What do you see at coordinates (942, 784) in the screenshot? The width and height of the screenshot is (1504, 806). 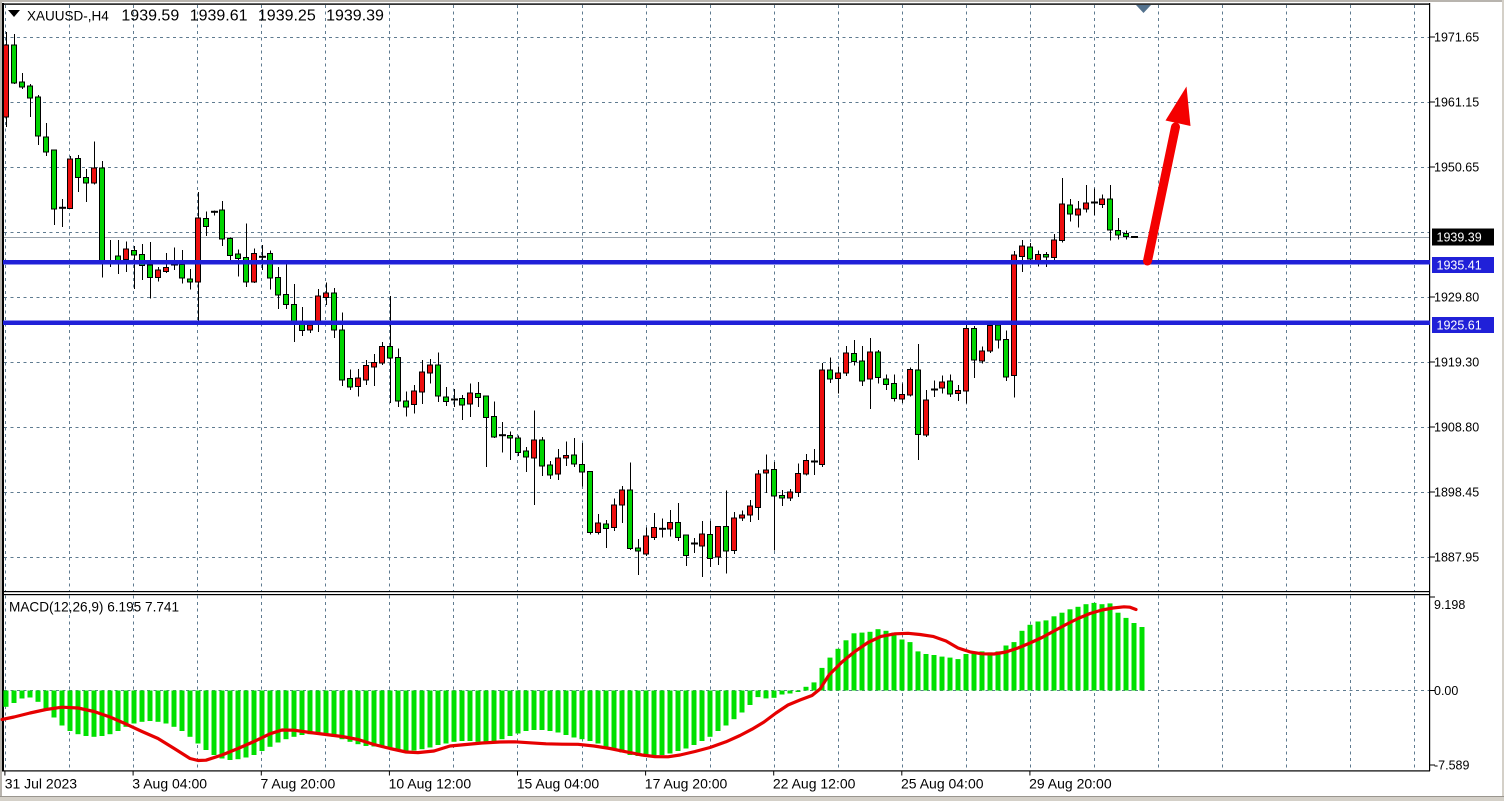 I see `svg-text: 25 Aug 04:00` at bounding box center [942, 784].